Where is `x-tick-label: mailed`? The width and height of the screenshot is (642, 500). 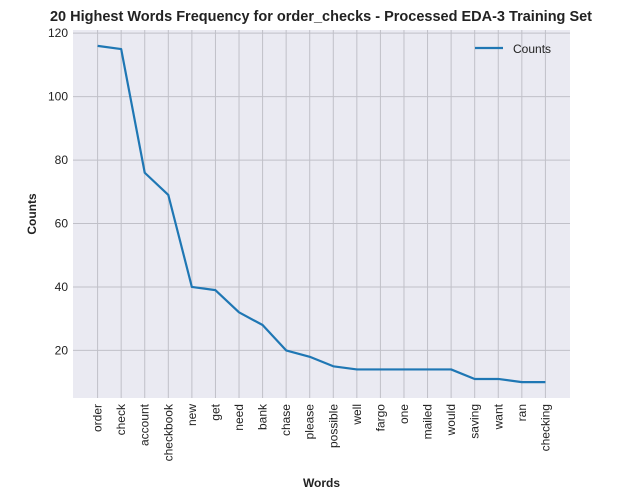 x-tick-label: mailed is located at coordinates (428, 421).